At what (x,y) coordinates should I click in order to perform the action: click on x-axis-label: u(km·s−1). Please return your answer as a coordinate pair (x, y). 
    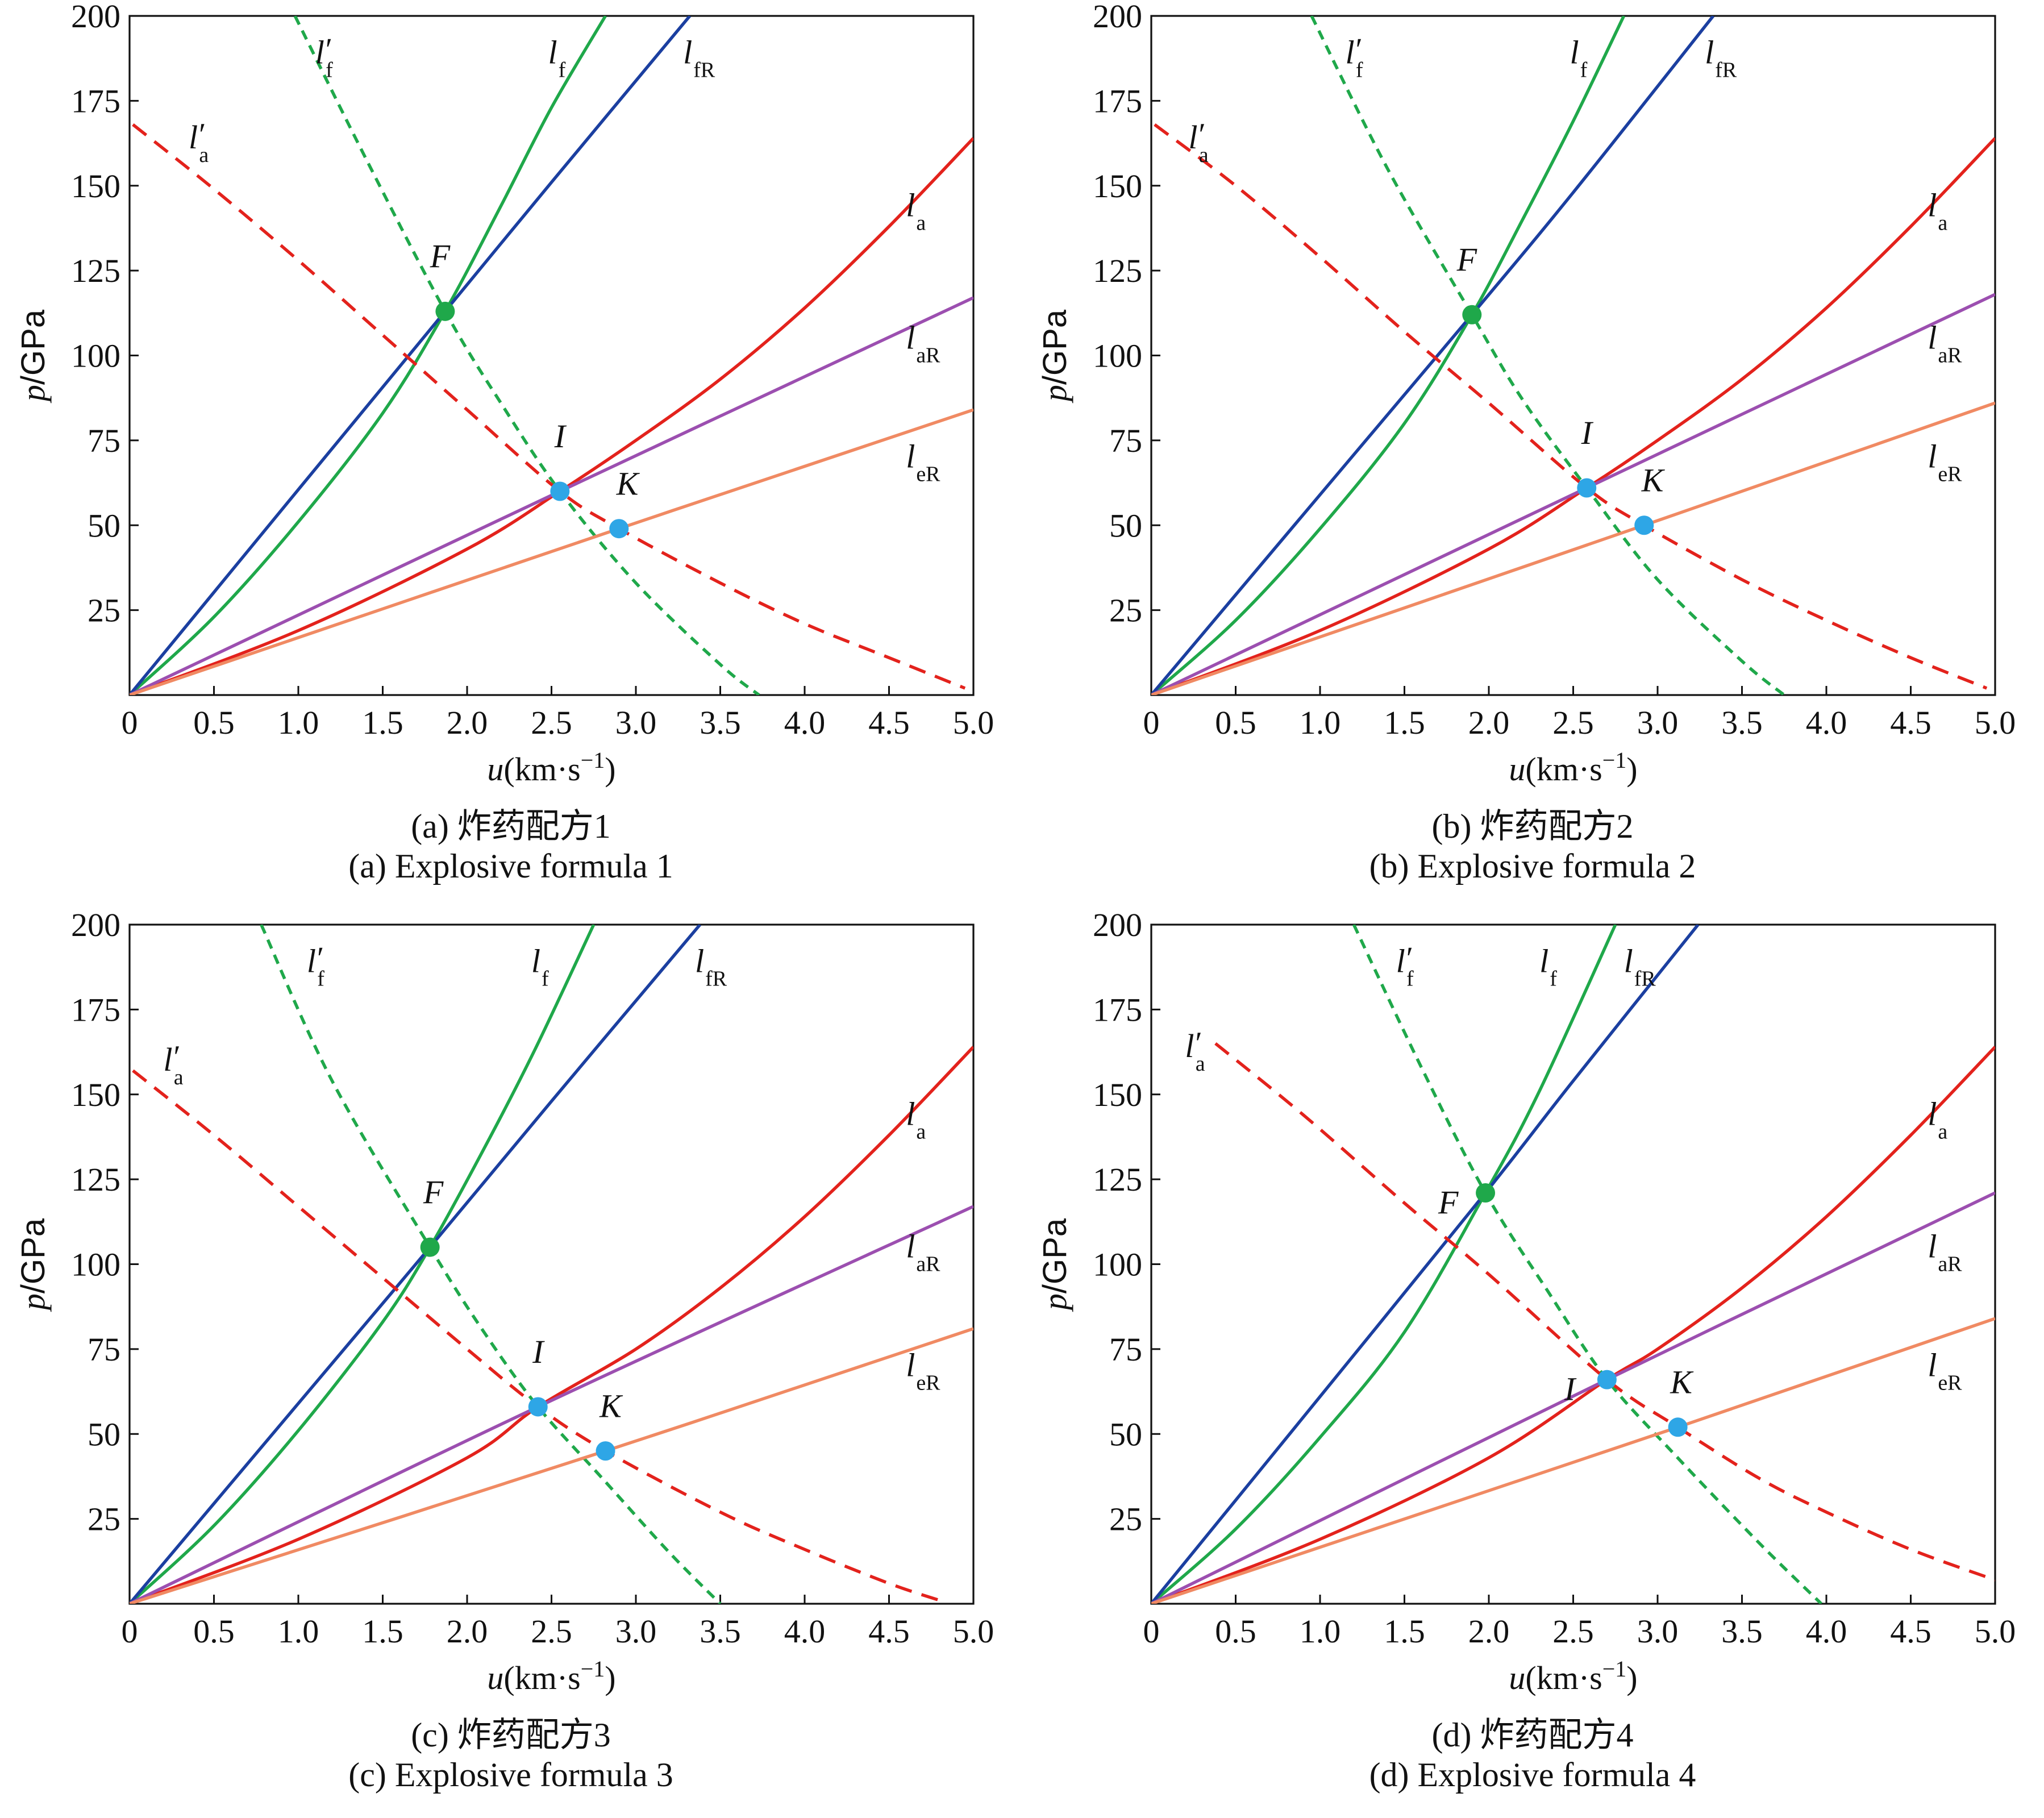
    Looking at the image, I should click on (1573, 767).